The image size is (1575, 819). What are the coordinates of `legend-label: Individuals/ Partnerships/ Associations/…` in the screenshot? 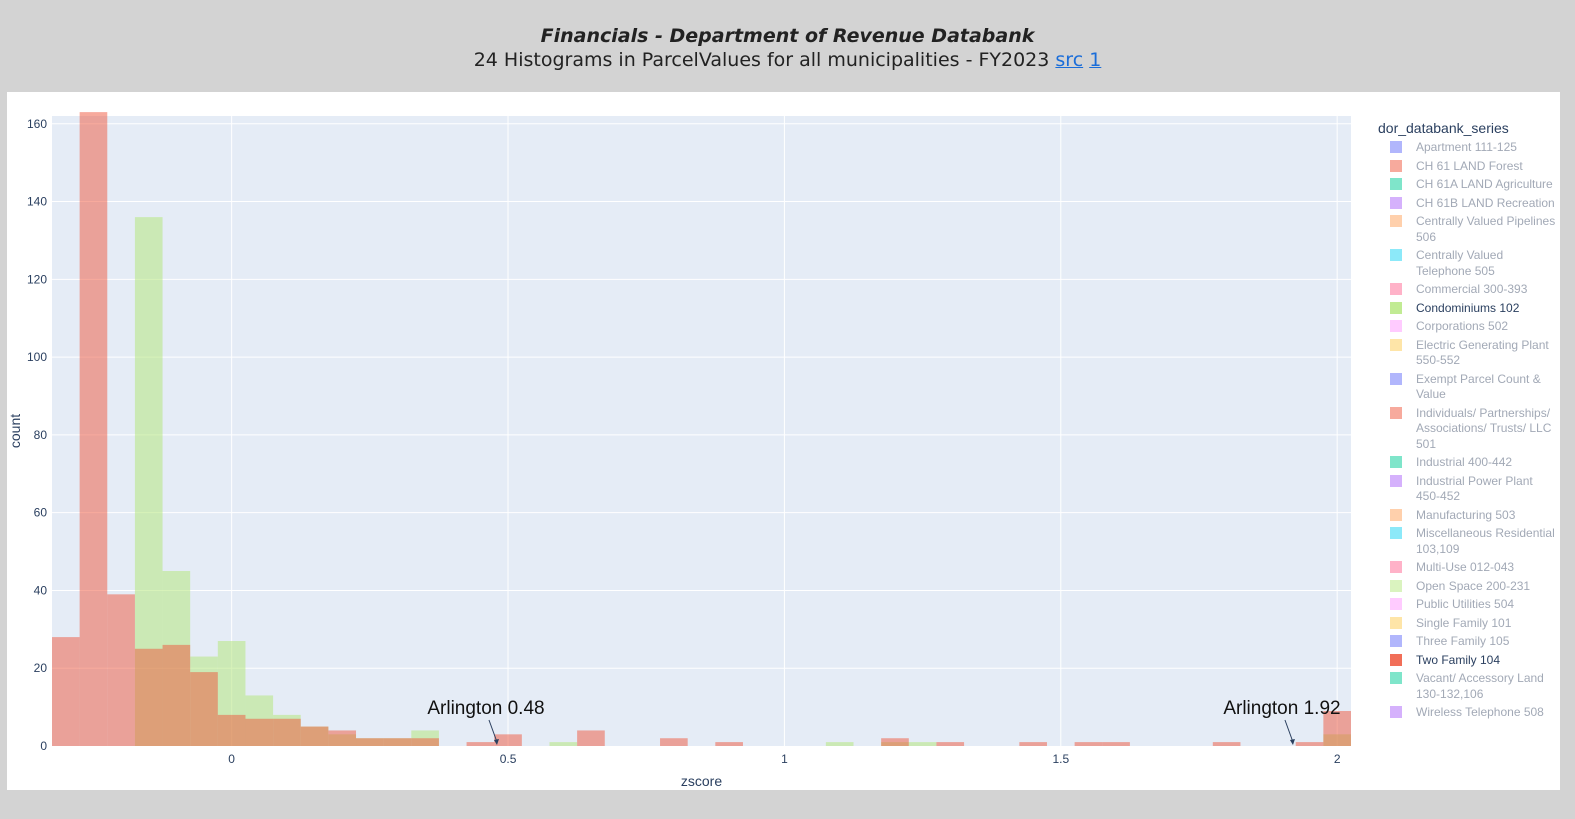 It's located at (1484, 428).